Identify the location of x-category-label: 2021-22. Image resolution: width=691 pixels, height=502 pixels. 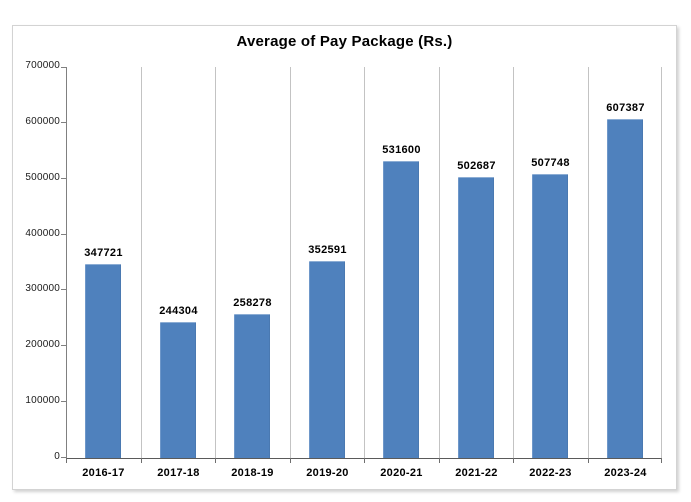
(476, 473).